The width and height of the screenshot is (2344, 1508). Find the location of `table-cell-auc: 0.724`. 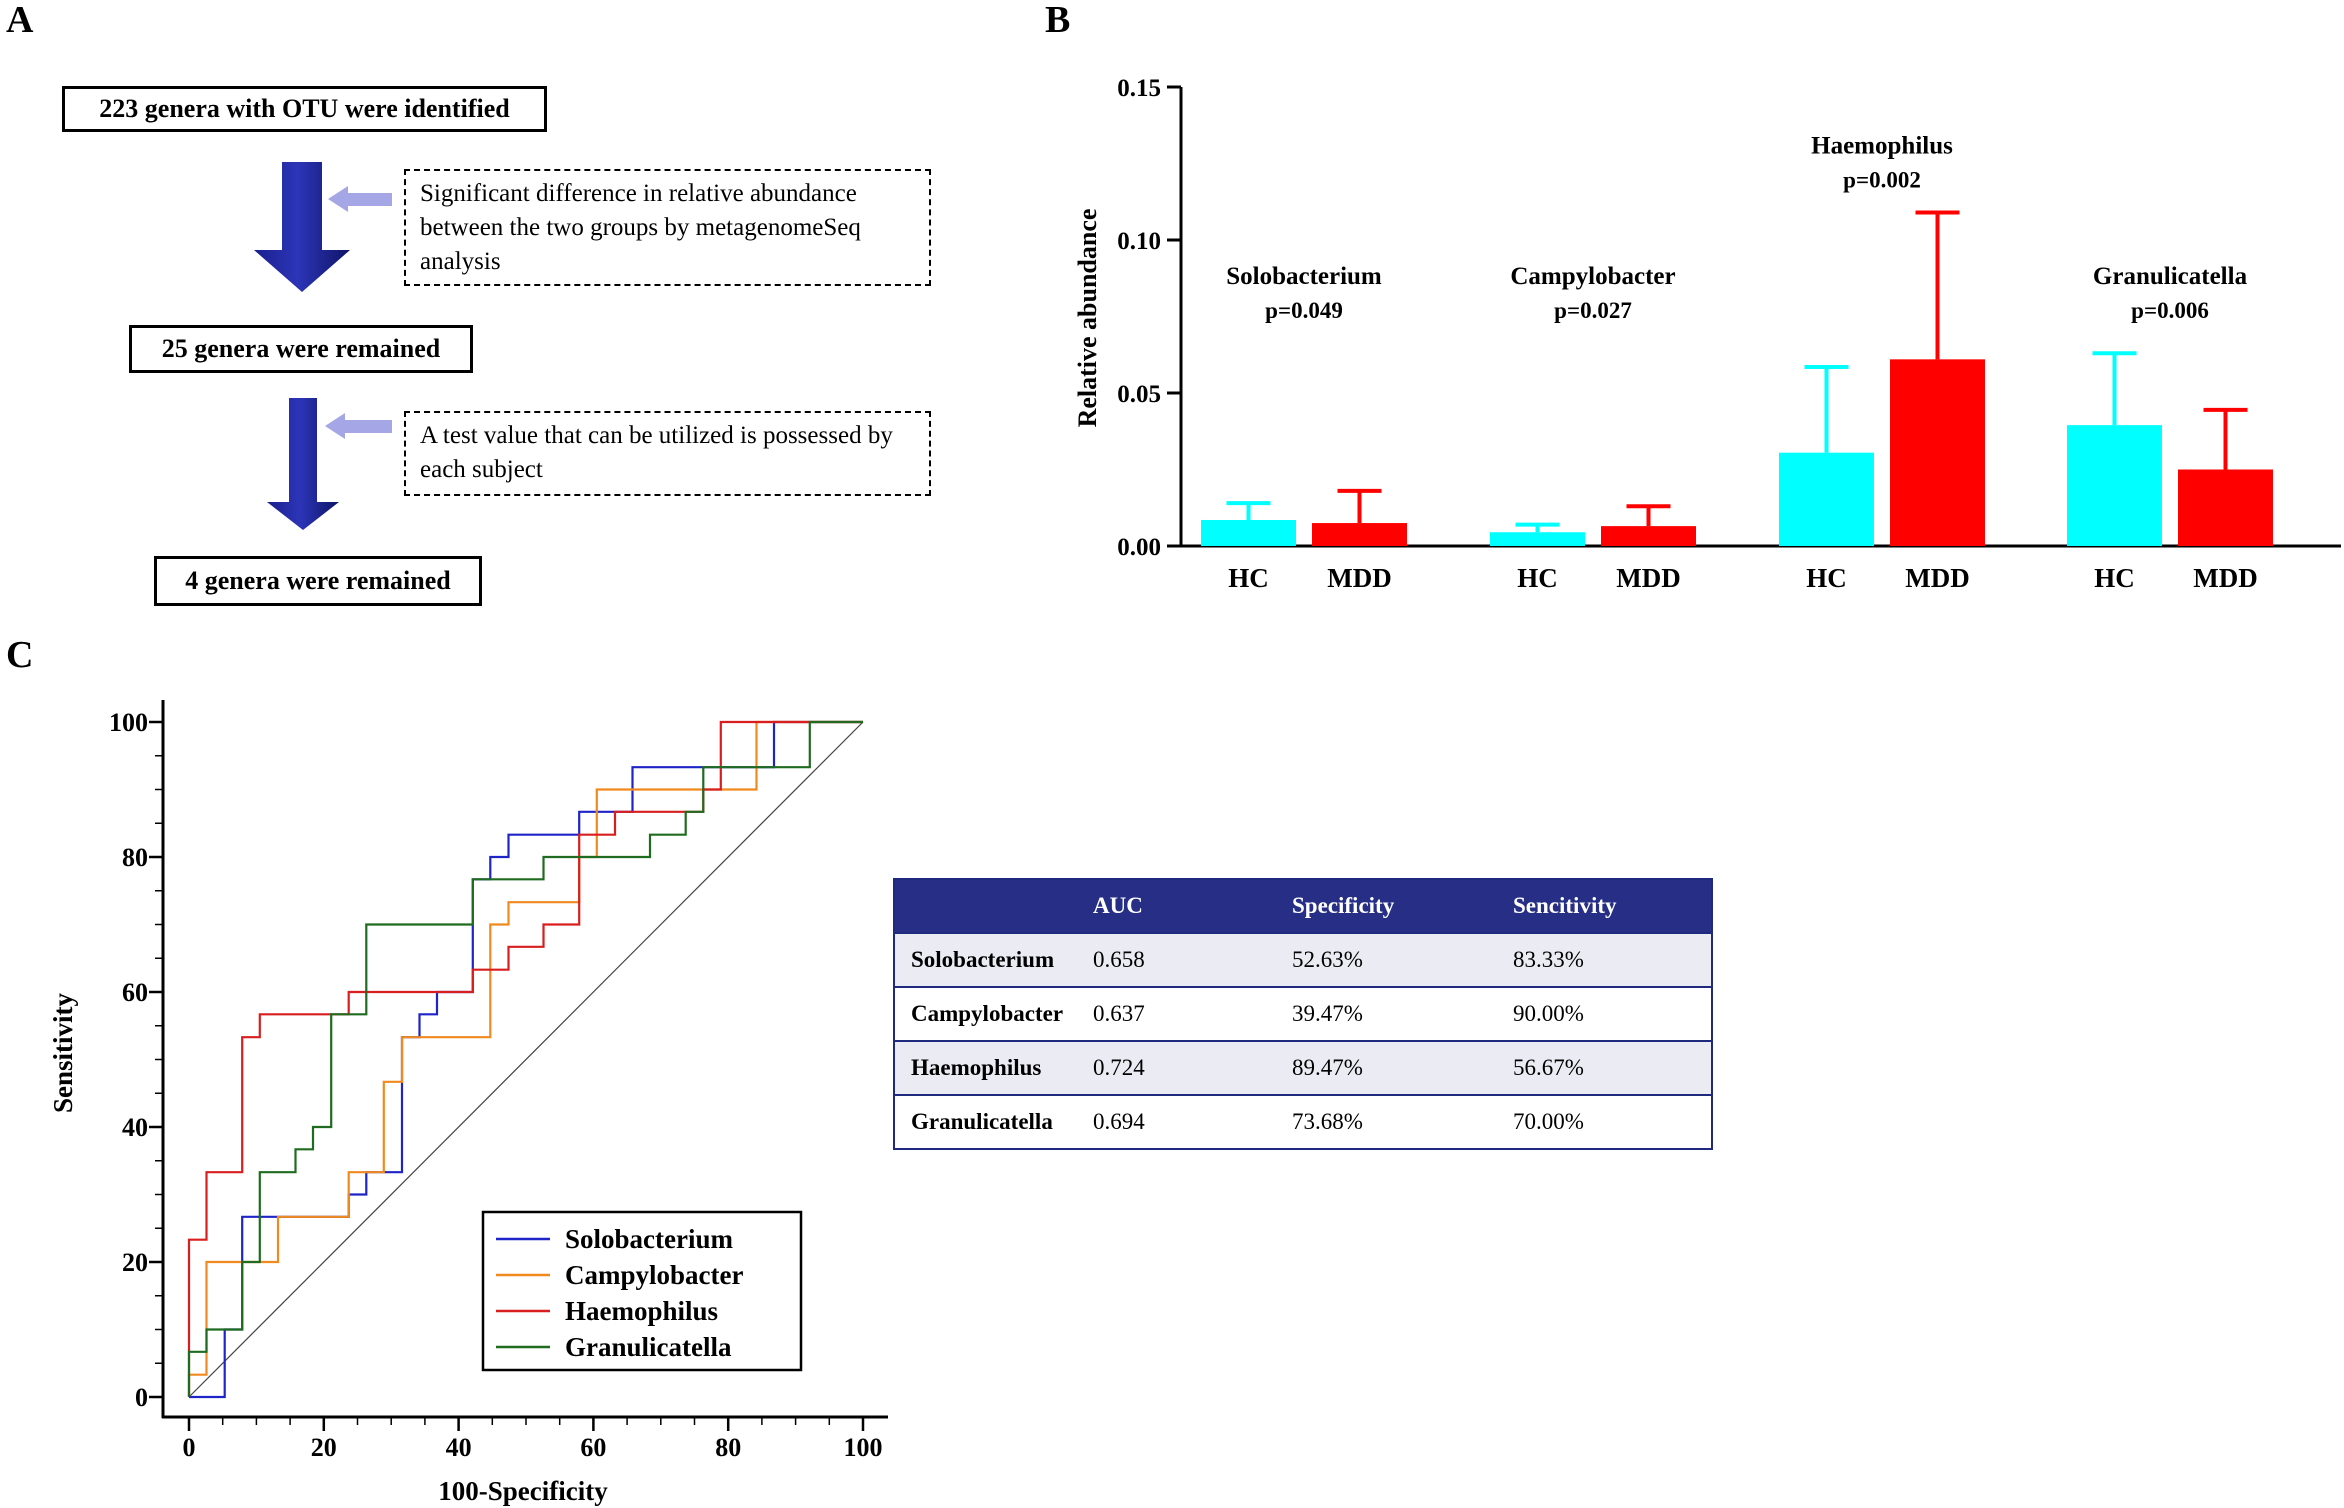

table-cell-auc: 0.724 is located at coordinates (1176, 1067).